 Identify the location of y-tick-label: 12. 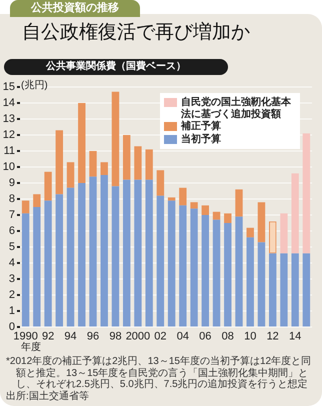
(8, 135).